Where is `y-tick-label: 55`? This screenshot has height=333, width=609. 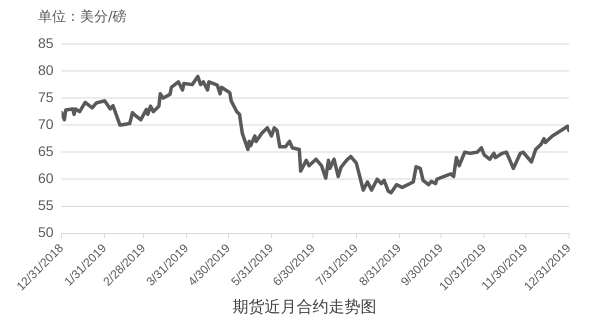 y-tick-label: 55 is located at coordinates (46, 205).